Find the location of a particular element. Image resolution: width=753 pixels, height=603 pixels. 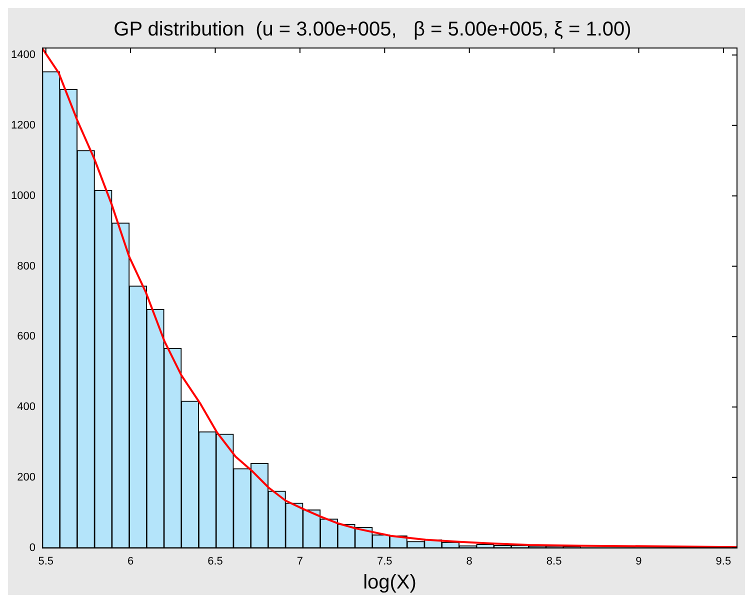

y-tick-label: 600 is located at coordinates (26, 336).